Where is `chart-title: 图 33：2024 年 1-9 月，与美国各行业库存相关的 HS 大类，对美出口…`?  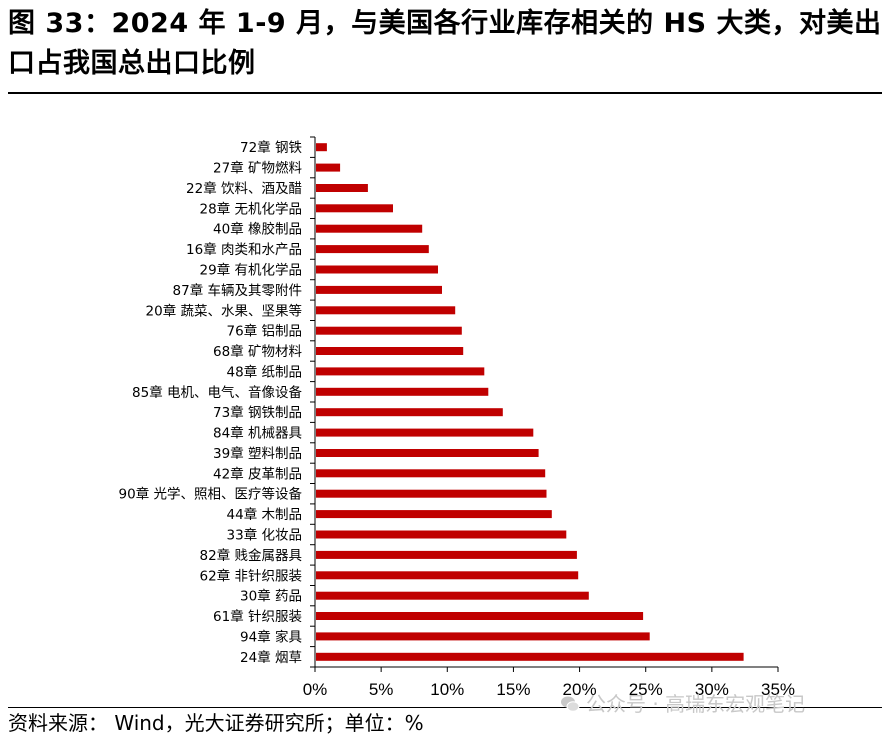 chart-title: 图 33：2024 年 1-9 月，与美国各行业库存相关的 HS 大类，对美出口… is located at coordinates (445, 43).